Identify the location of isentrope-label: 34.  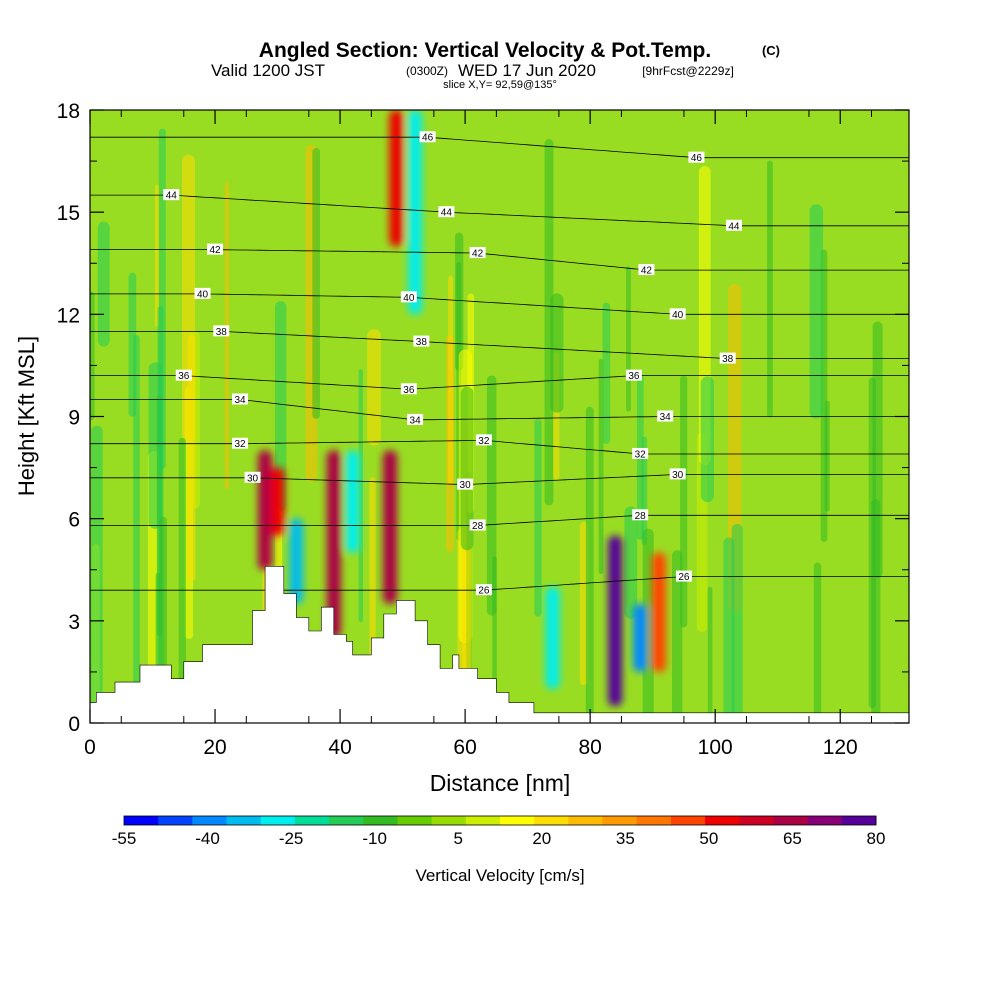
(665, 416).